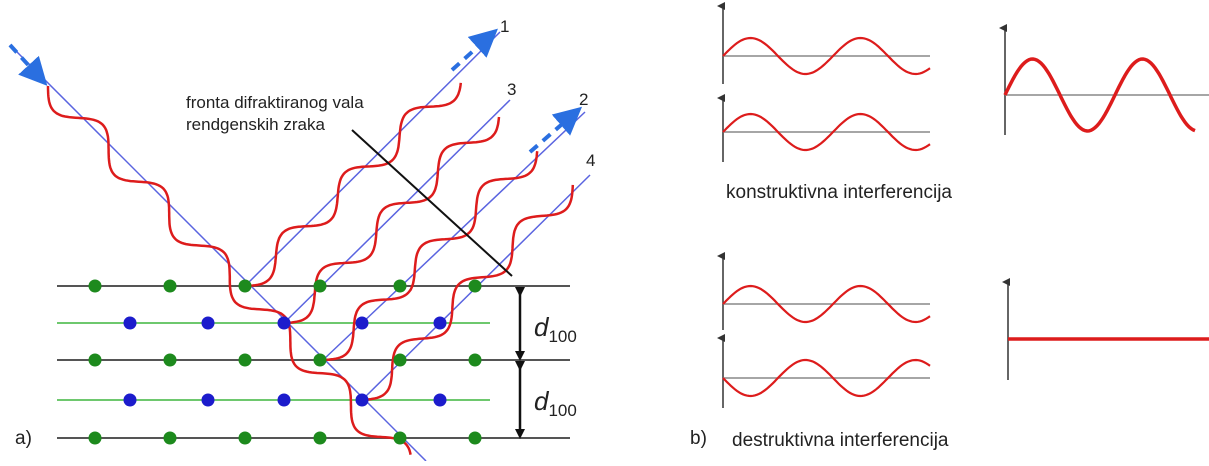 The height and width of the screenshot is (466, 1209). I want to click on constructive-sum, so click(1104, 79).